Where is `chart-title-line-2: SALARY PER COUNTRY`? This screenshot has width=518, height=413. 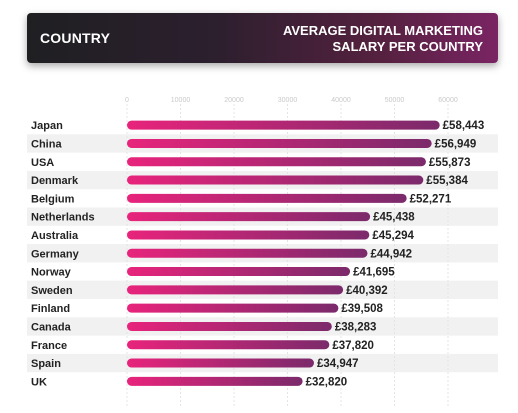
chart-title-line-2: SALARY PER COUNTRY is located at coordinates (407, 46).